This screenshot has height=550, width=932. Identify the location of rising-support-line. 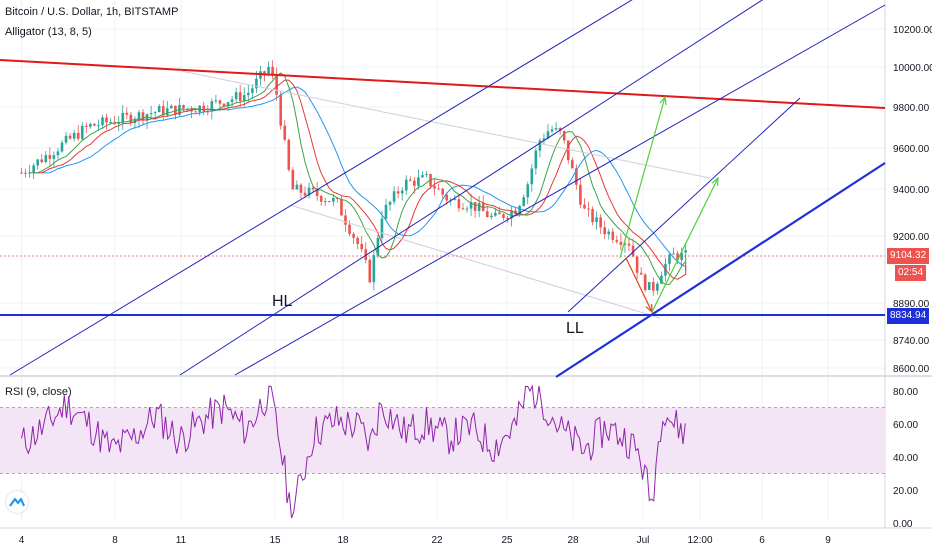
(720, 270).